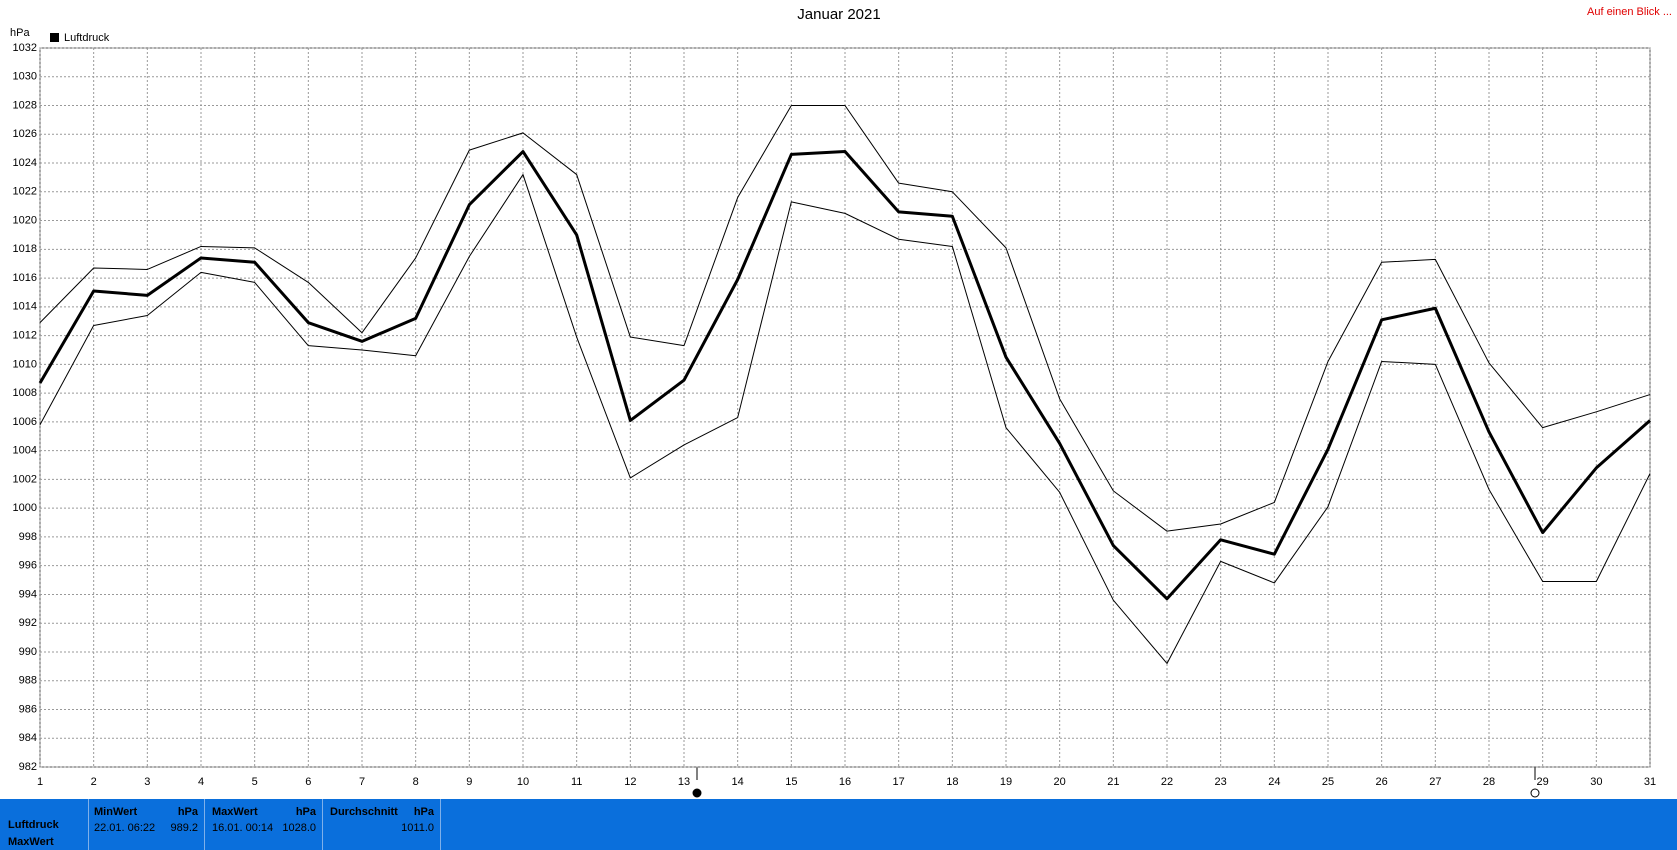 The image size is (1677, 850). I want to click on x-tick-label: 17, so click(899, 782).